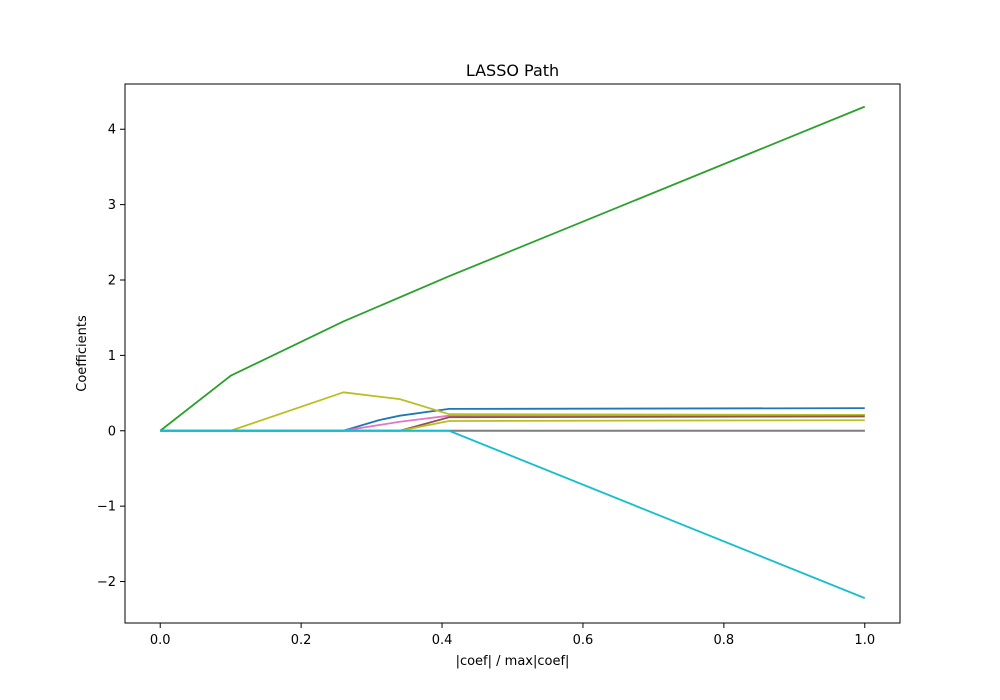 The image size is (1000, 700). Describe the element at coordinates (160, 640) in the screenshot. I see `x-tick-label: 0.0` at that location.